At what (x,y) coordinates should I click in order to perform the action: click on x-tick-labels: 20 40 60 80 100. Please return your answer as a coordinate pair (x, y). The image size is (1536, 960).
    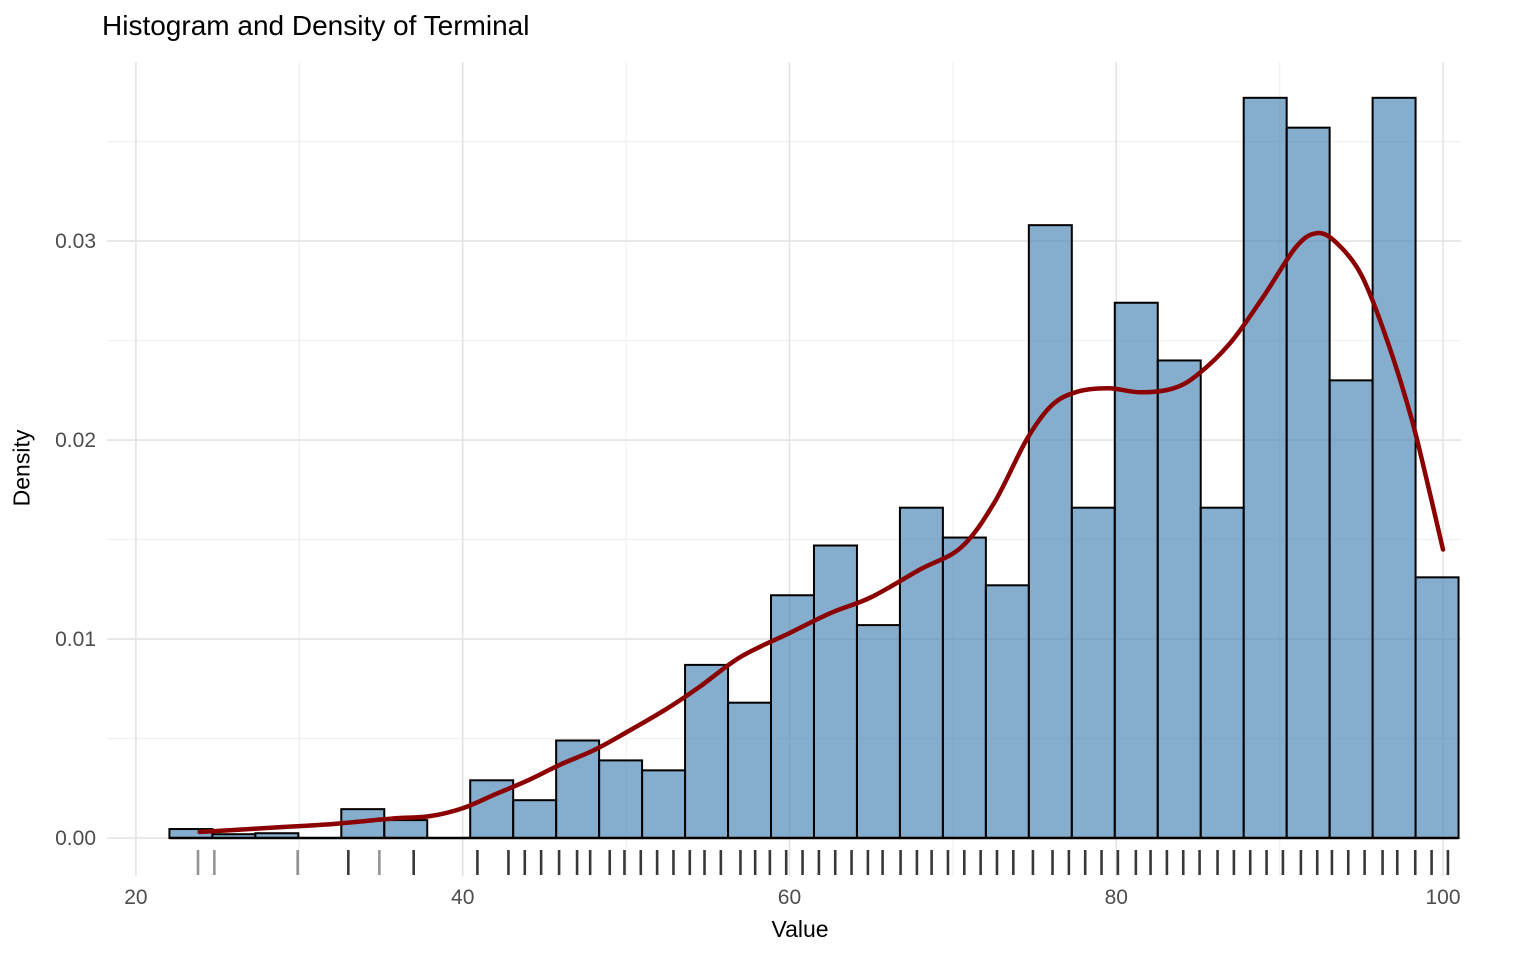
    Looking at the image, I should click on (792, 897).